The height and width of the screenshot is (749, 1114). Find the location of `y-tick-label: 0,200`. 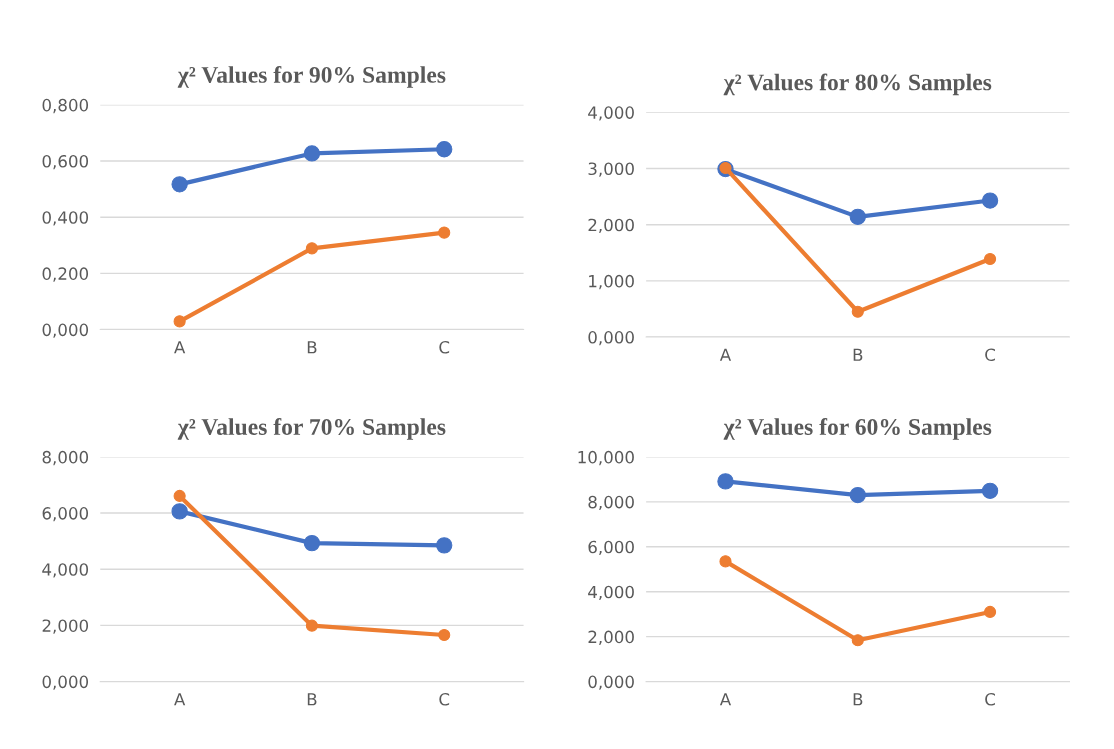

y-tick-label: 0,200 is located at coordinates (65, 274).